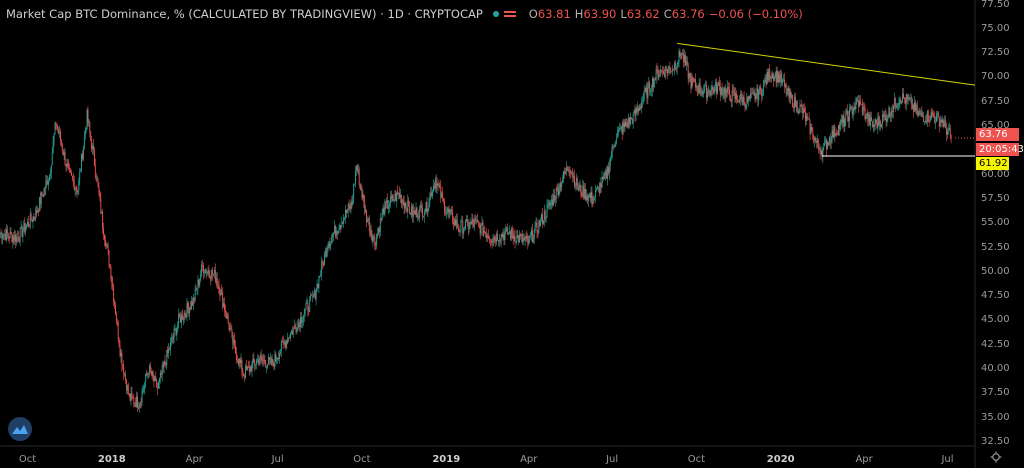 The image size is (1024, 468). Describe the element at coordinates (995, 77) in the screenshot. I see `price-axis-label: 70.00` at that location.